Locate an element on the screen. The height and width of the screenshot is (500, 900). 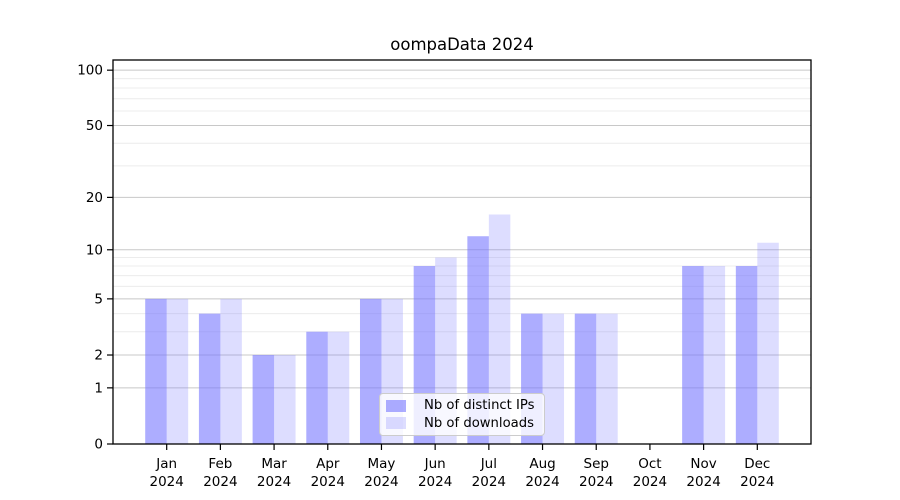
bar-aug-downloads is located at coordinates (553, 378).